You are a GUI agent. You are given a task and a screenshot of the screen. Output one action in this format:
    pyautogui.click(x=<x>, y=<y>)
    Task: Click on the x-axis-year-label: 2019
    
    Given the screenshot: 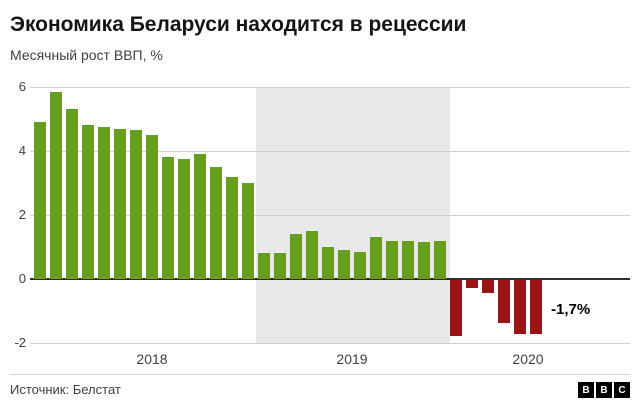 What is the action you would take?
    pyautogui.click(x=352, y=359)
    